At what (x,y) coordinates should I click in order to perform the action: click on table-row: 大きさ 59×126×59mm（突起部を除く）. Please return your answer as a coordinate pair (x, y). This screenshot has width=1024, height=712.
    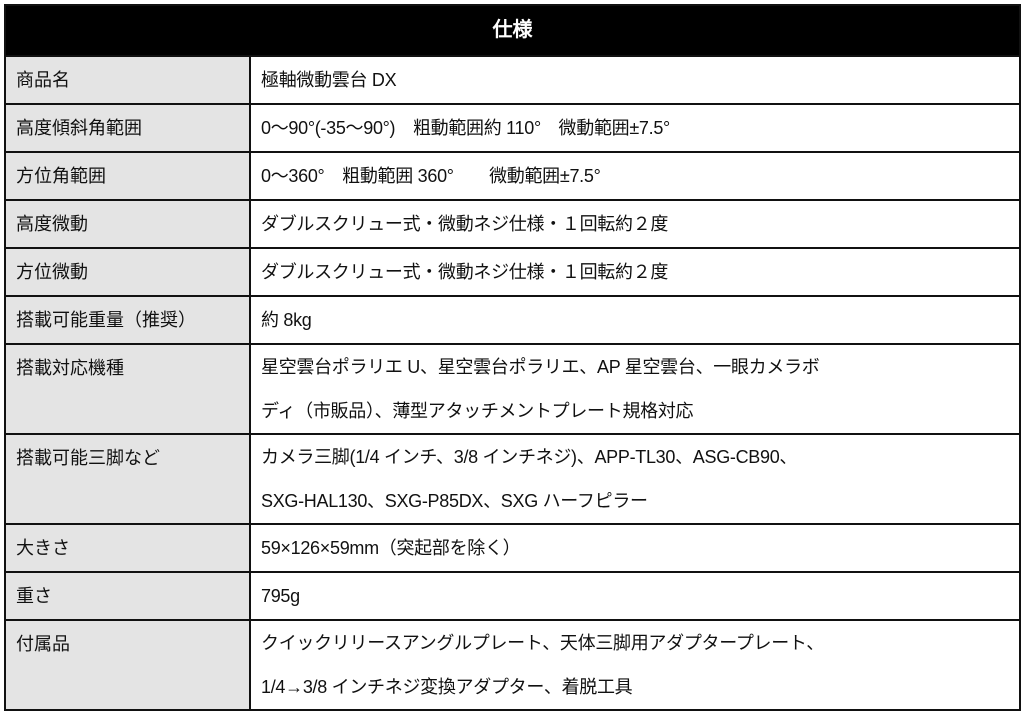
    Looking at the image, I should click on (512, 548).